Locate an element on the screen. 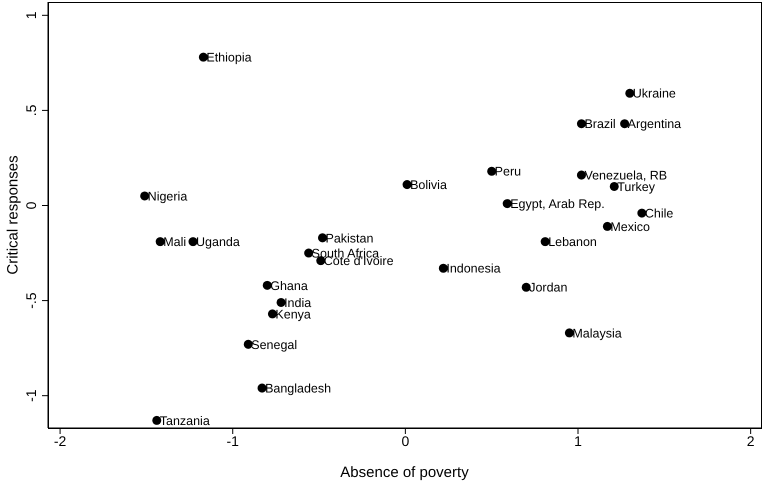 Image resolution: width=763 pixels, height=481 pixels. annotation: Indonesia is located at coordinates (473, 269).